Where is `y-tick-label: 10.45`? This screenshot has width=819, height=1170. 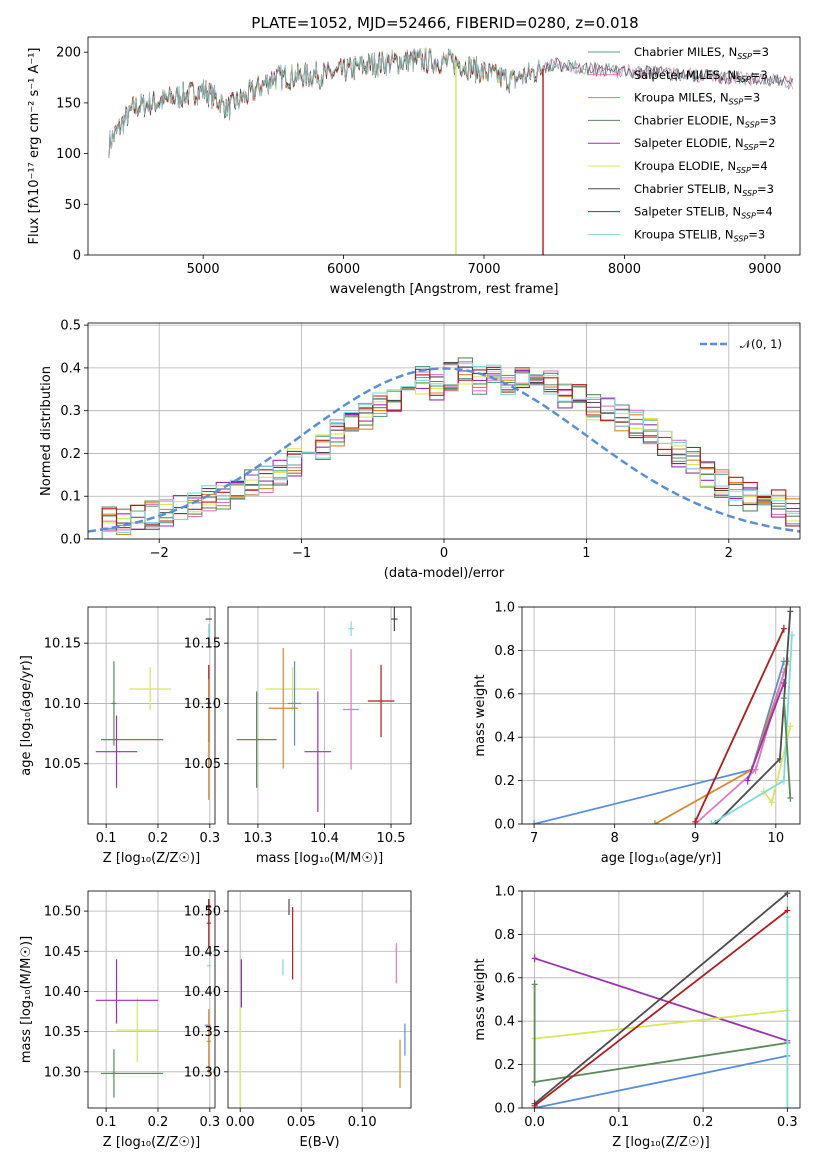 y-tick-label: 10.45 is located at coordinates (202, 952).